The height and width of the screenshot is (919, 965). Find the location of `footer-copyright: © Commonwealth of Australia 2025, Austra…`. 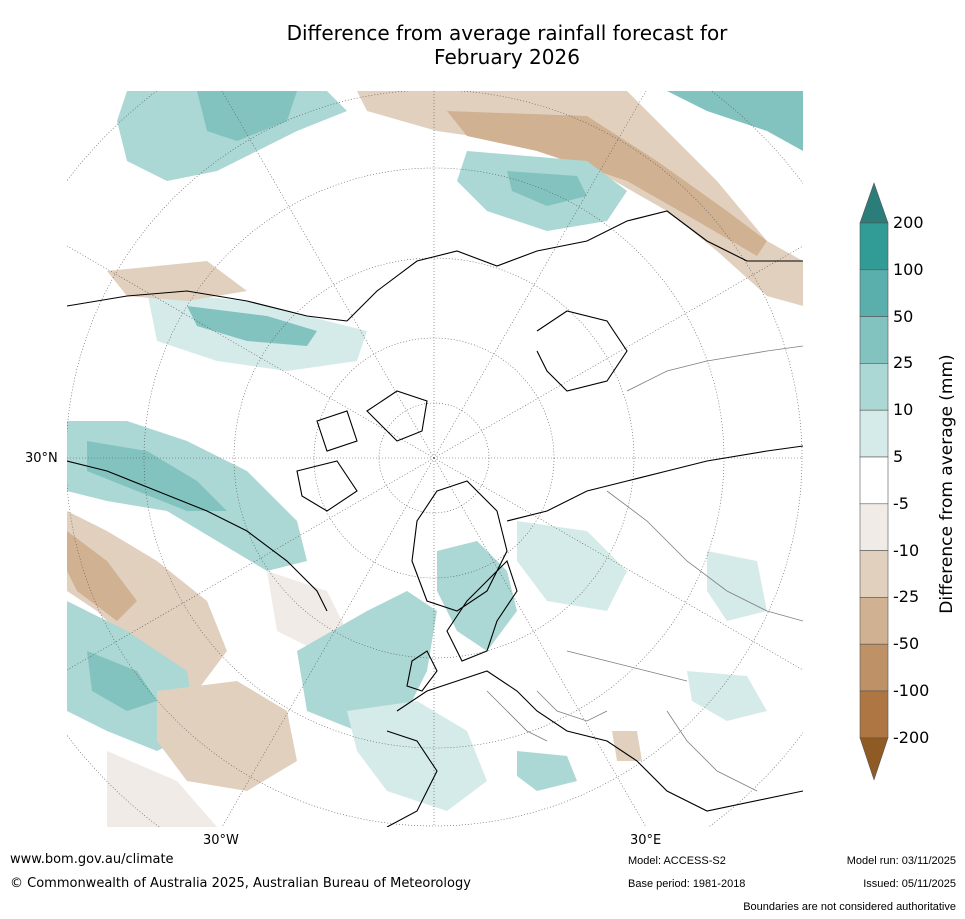

footer-copyright: © Commonwealth of Australia 2025, Austra… is located at coordinates (240, 883).